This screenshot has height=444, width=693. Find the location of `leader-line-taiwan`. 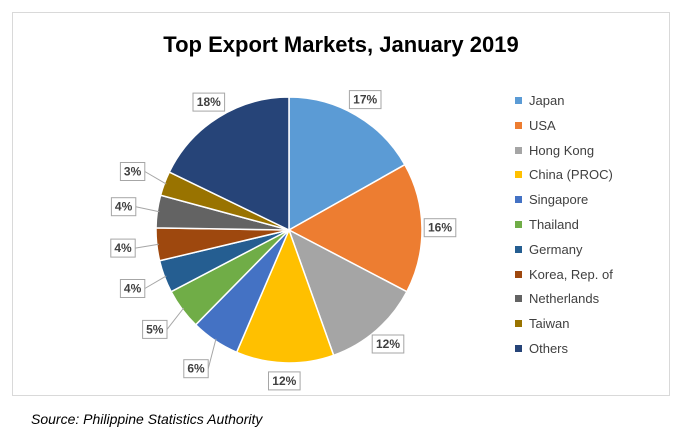

leader-line-taiwan is located at coordinates (155, 178).